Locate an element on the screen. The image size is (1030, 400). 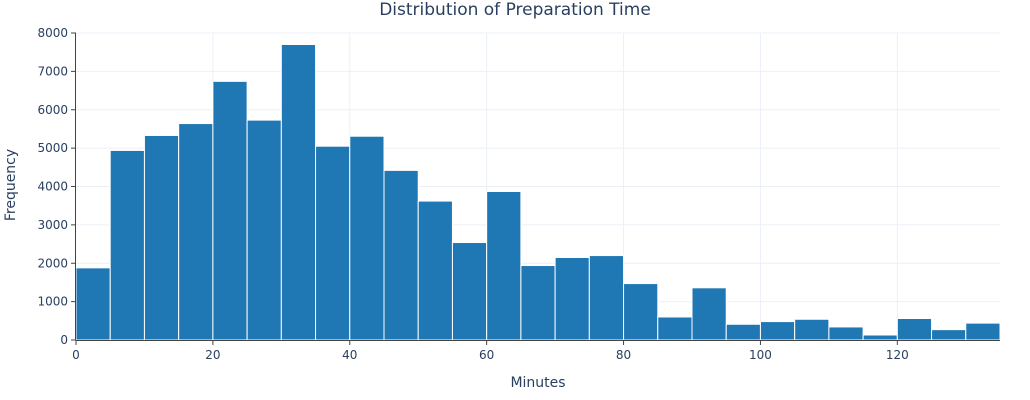
y-tick-label: 0 is located at coordinates (64, 340).